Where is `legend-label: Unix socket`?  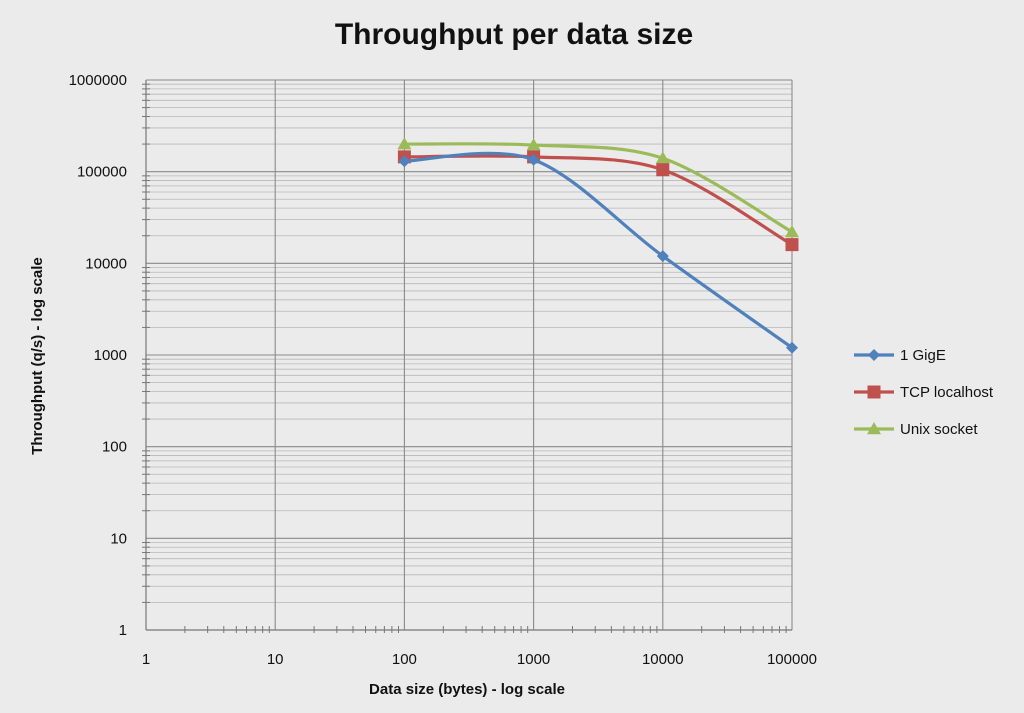 legend-label: Unix socket is located at coordinates (939, 429).